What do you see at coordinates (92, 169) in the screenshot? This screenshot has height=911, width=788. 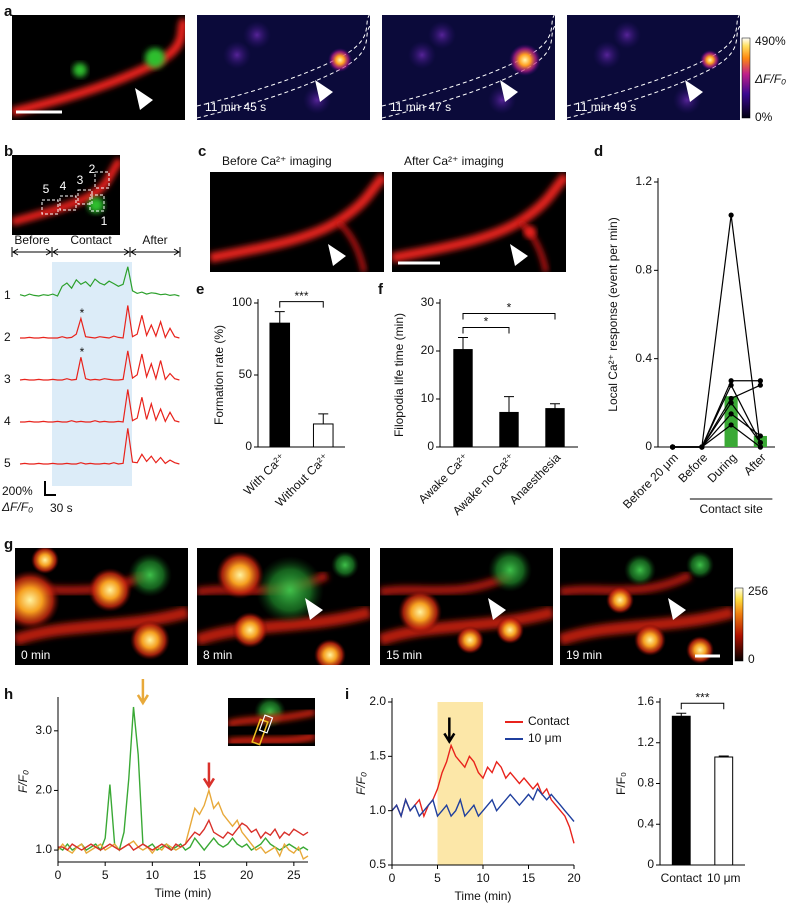 I see `roi-label: 2` at bounding box center [92, 169].